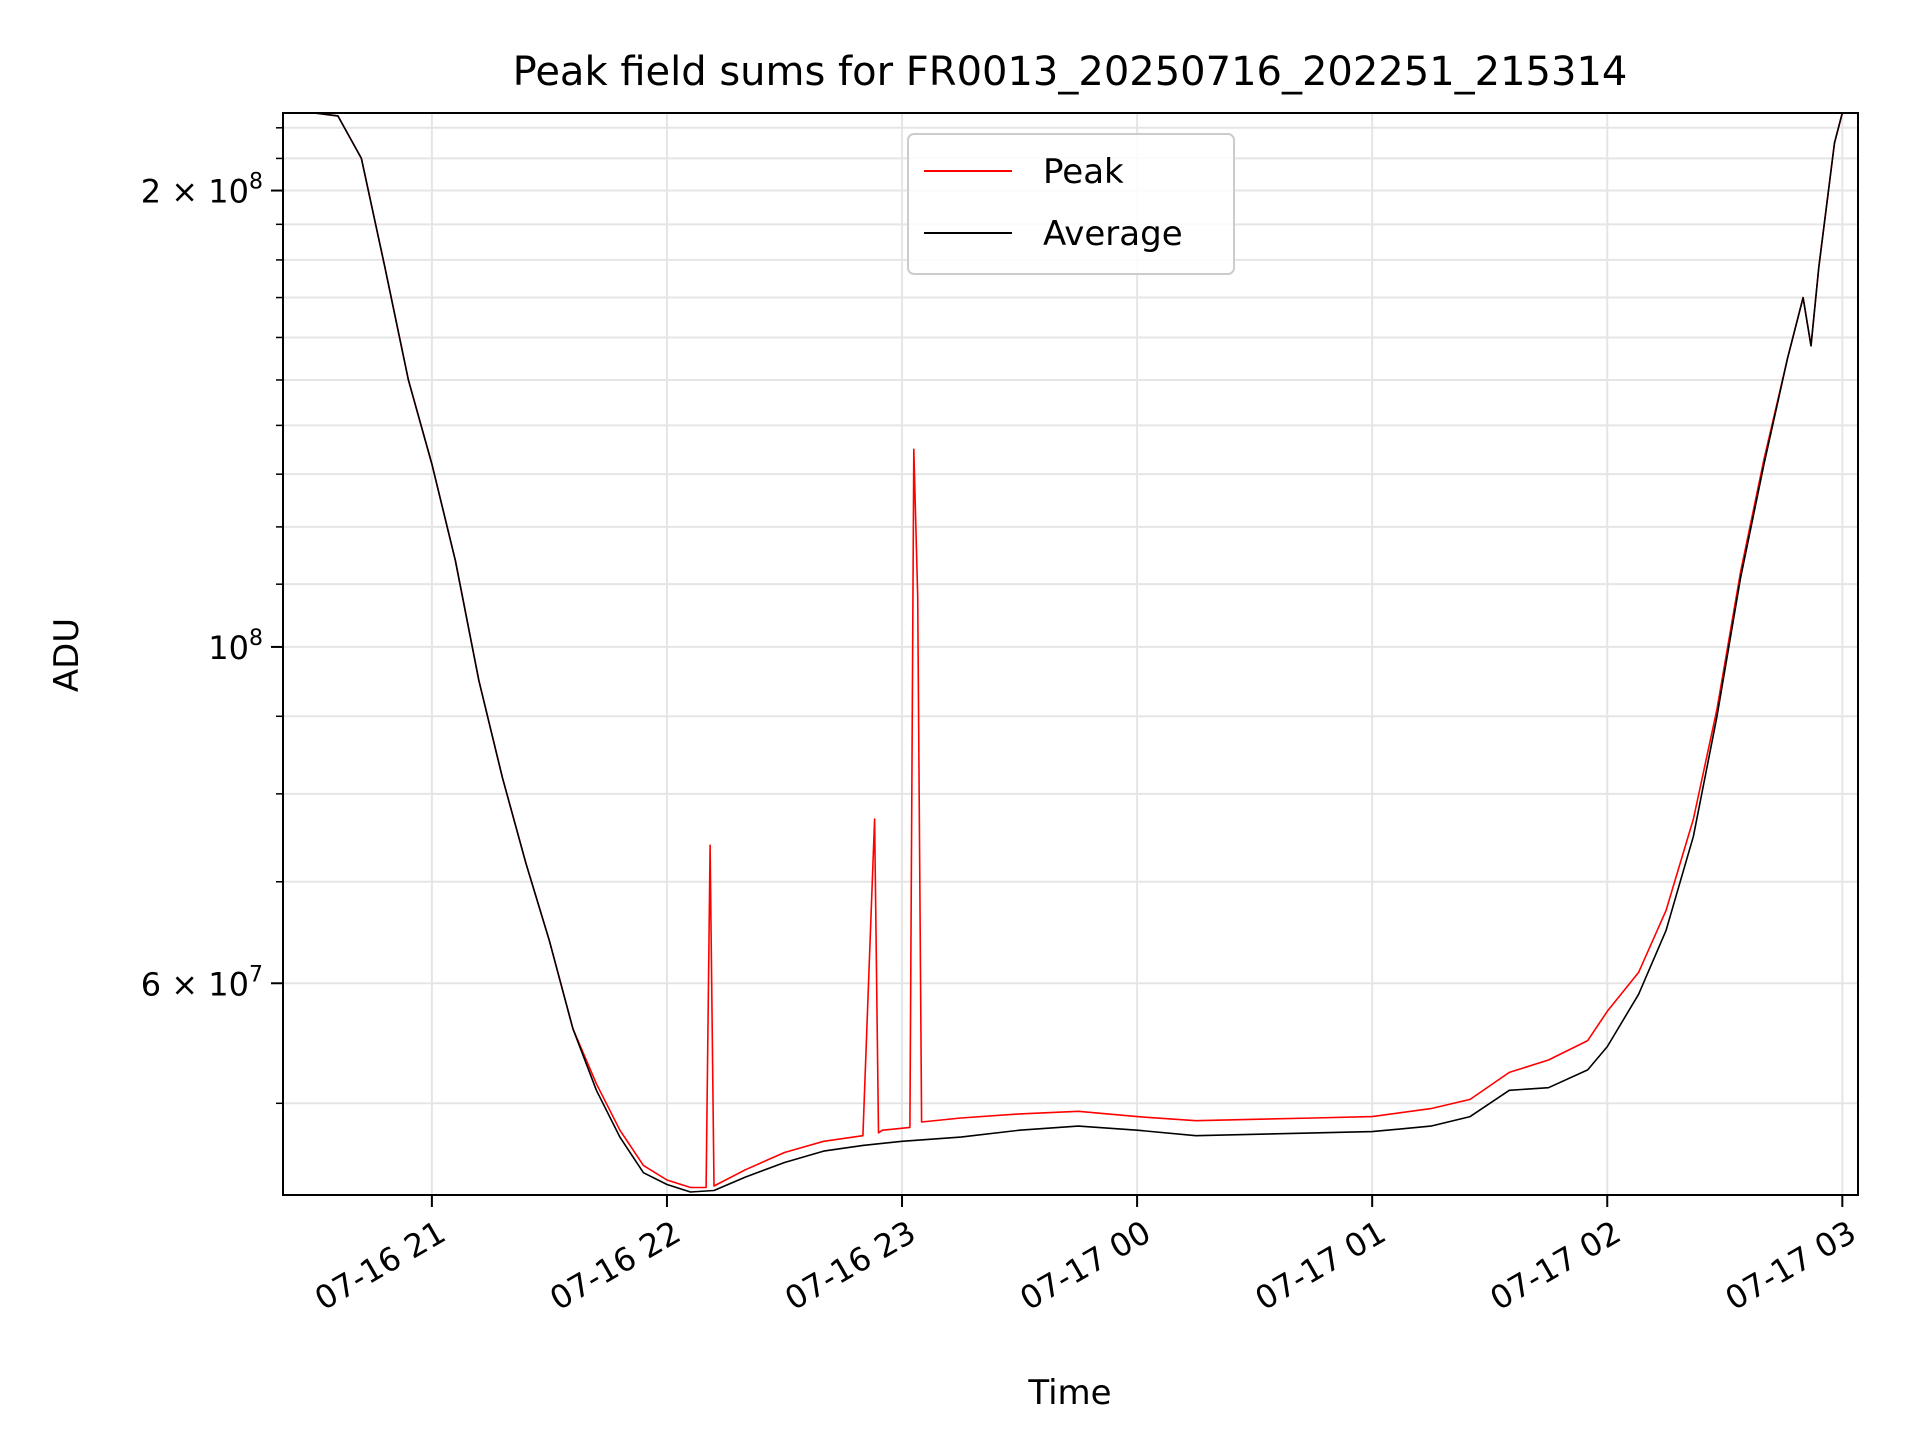 This screenshot has height=1440, width=1920. I want to click on legend-label-average: Average, so click(1113, 234).